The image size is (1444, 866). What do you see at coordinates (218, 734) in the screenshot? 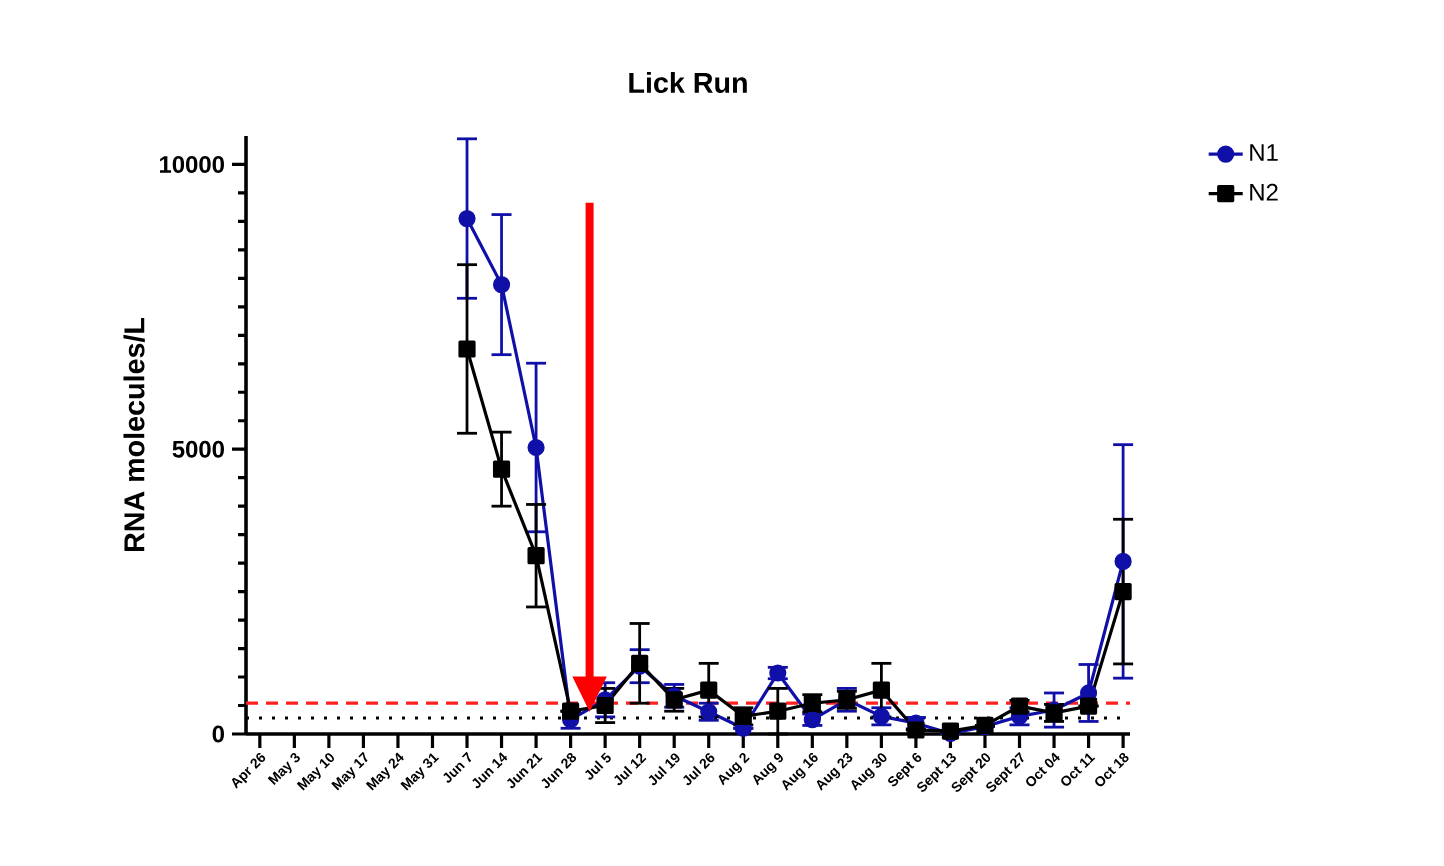
I see `y-tick-label: 0` at bounding box center [218, 734].